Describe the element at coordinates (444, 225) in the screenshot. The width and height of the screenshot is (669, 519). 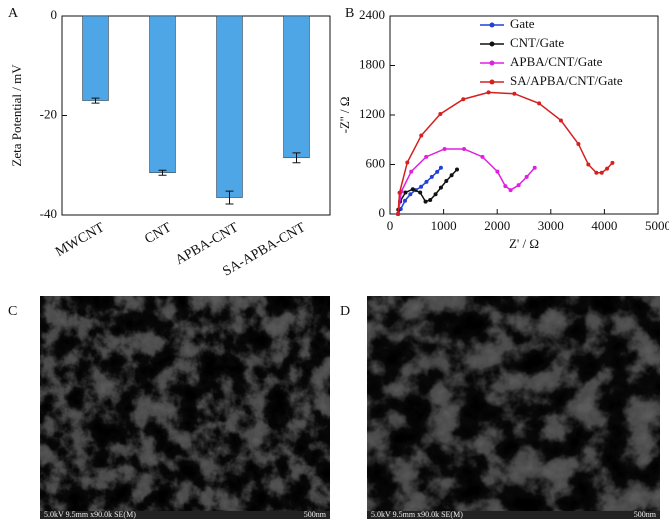
I see `x-tick-label: 1000` at that location.